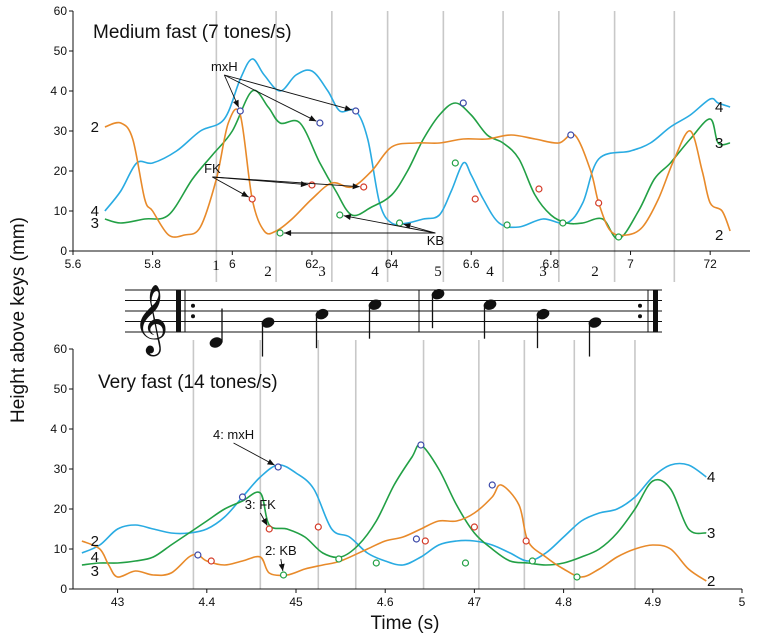  Describe the element at coordinates (152, 264) in the screenshot. I see `x-tick-label: 5.8` at that location.